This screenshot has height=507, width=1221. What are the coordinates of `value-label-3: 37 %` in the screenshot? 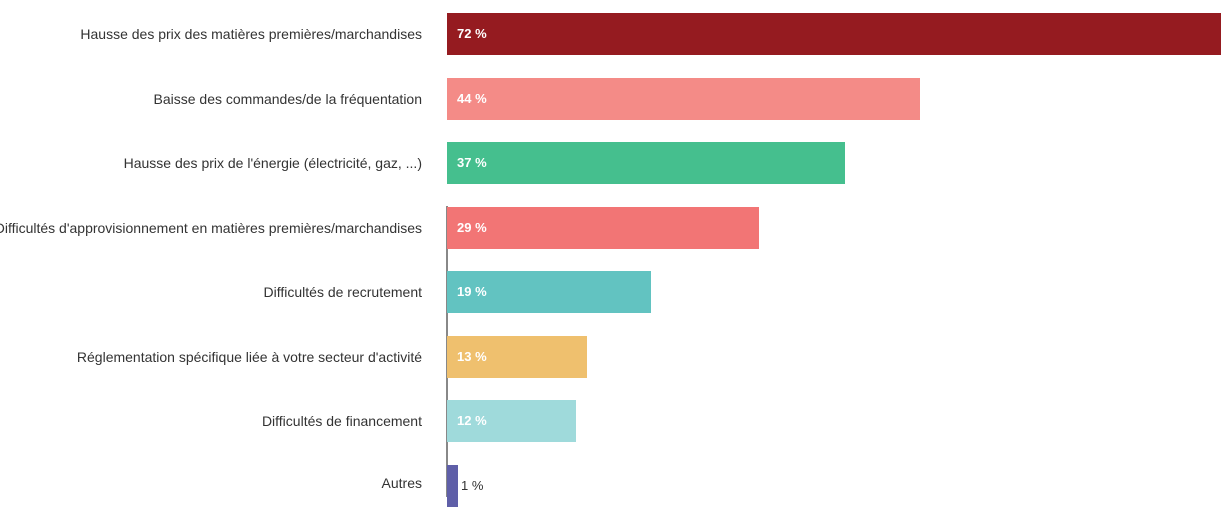 It's located at (472, 162).